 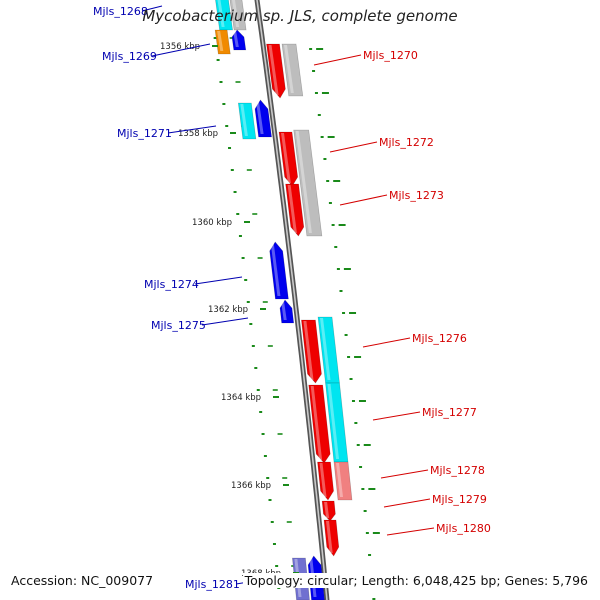 I want to click on gene-label-mjls-1279: Mjls_1279, so click(x=459, y=499).